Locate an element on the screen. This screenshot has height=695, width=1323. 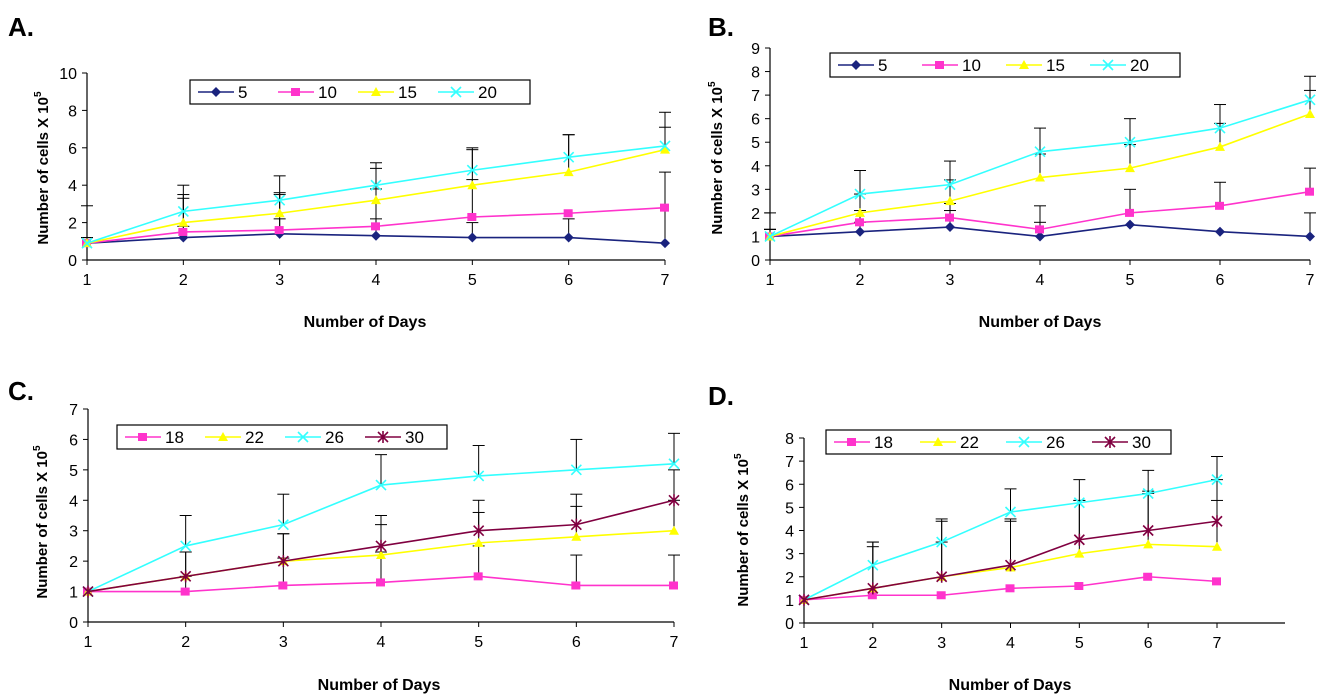
y-tick-label: 1 is located at coordinates (789, 601).